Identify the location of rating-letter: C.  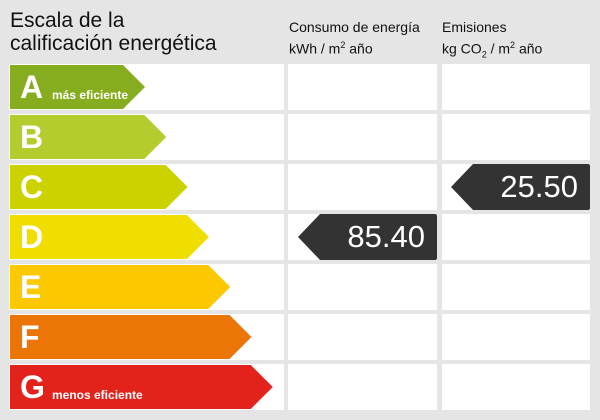
(32, 187).